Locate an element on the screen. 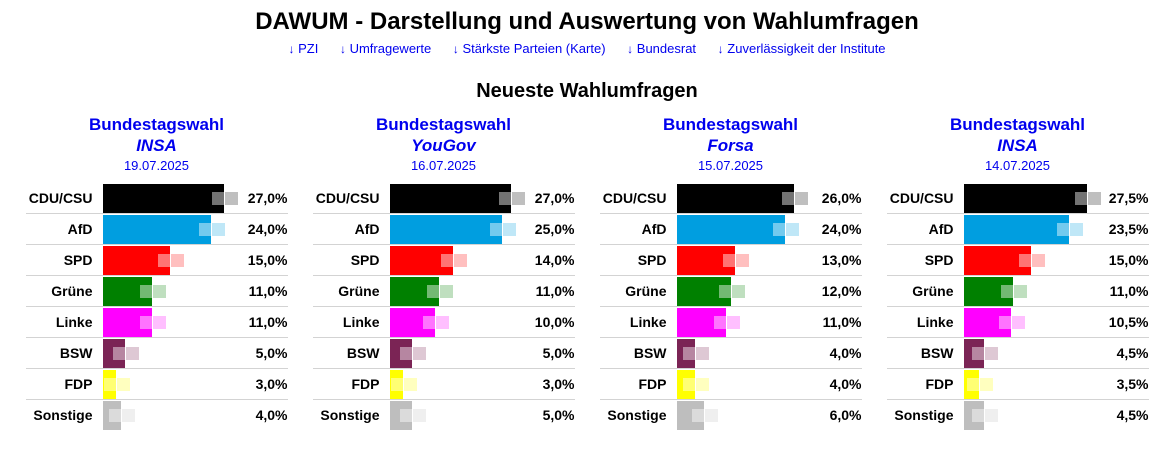 This screenshot has width=1174, height=461. poll-row: SPD 13,0% is located at coordinates (730, 259).